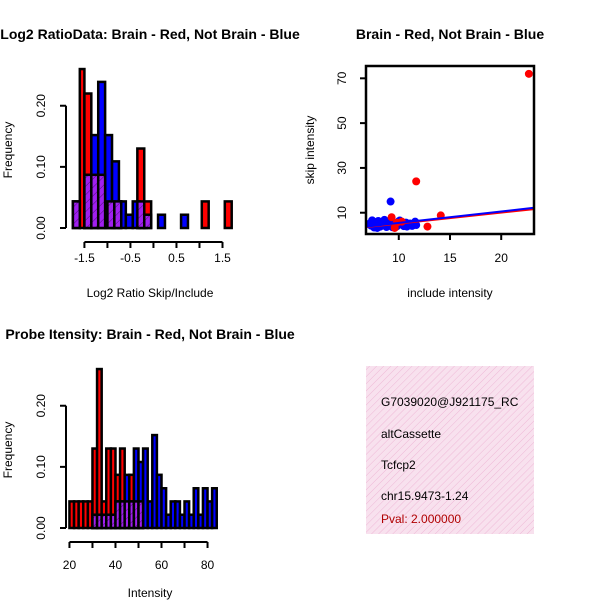 The height and width of the screenshot is (600, 600). What do you see at coordinates (450, 258) in the screenshot?
I see `x-tick-label-1: 15` at bounding box center [450, 258].